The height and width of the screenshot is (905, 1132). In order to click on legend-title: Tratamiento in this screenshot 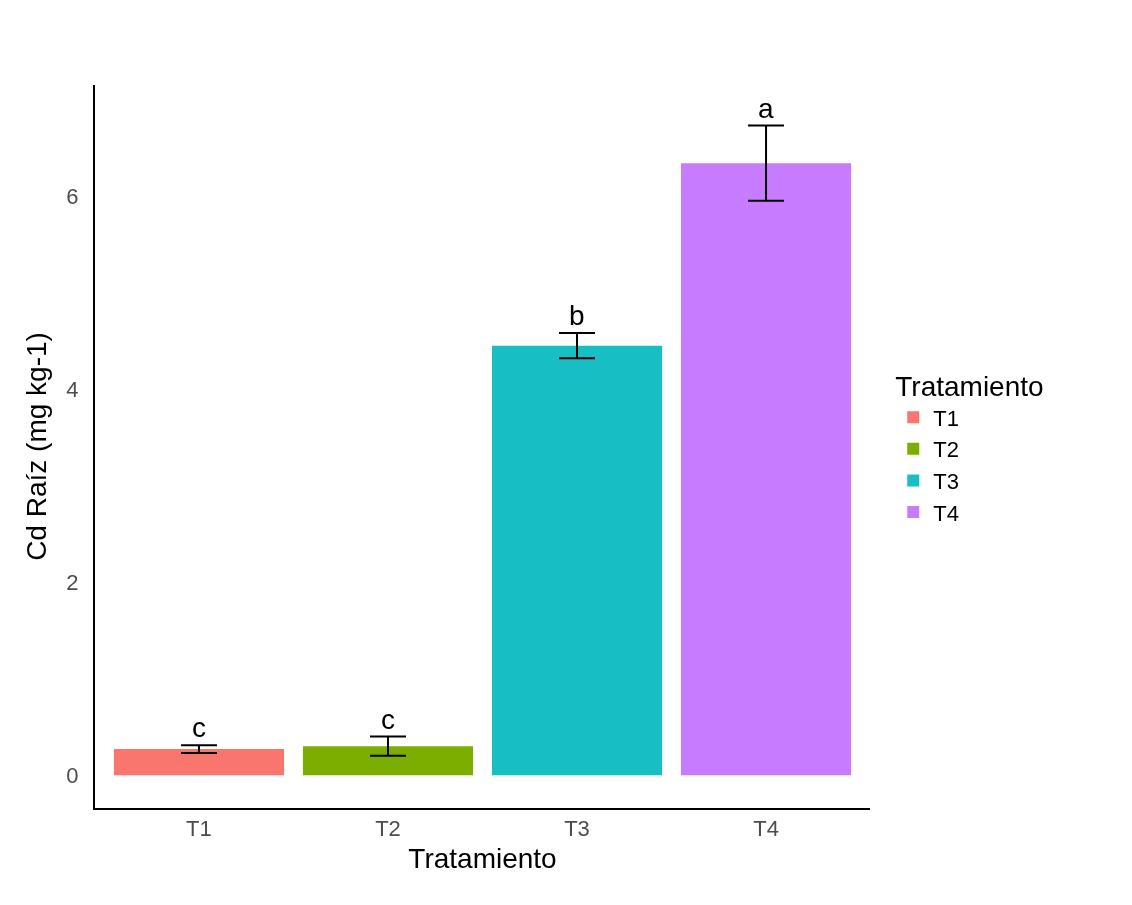, I will do `click(482, 858)`.